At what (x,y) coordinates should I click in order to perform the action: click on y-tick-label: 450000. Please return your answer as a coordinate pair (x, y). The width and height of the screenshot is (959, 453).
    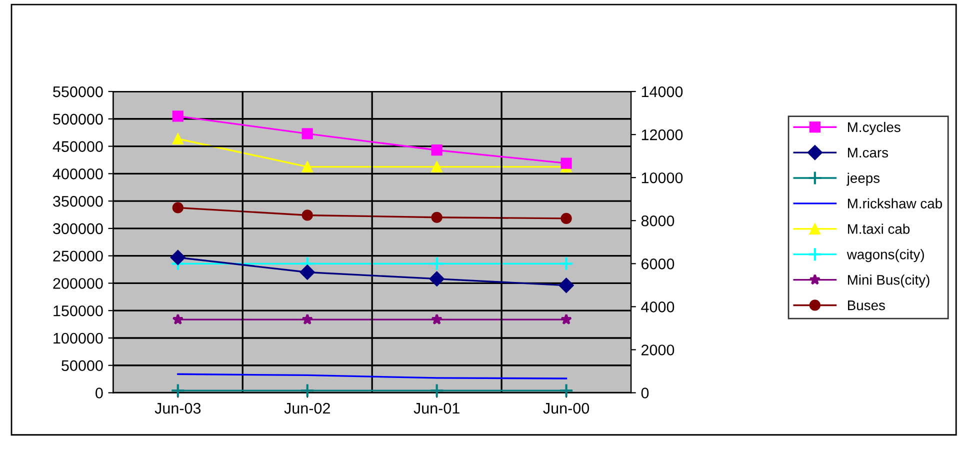
    Looking at the image, I should click on (77, 146).